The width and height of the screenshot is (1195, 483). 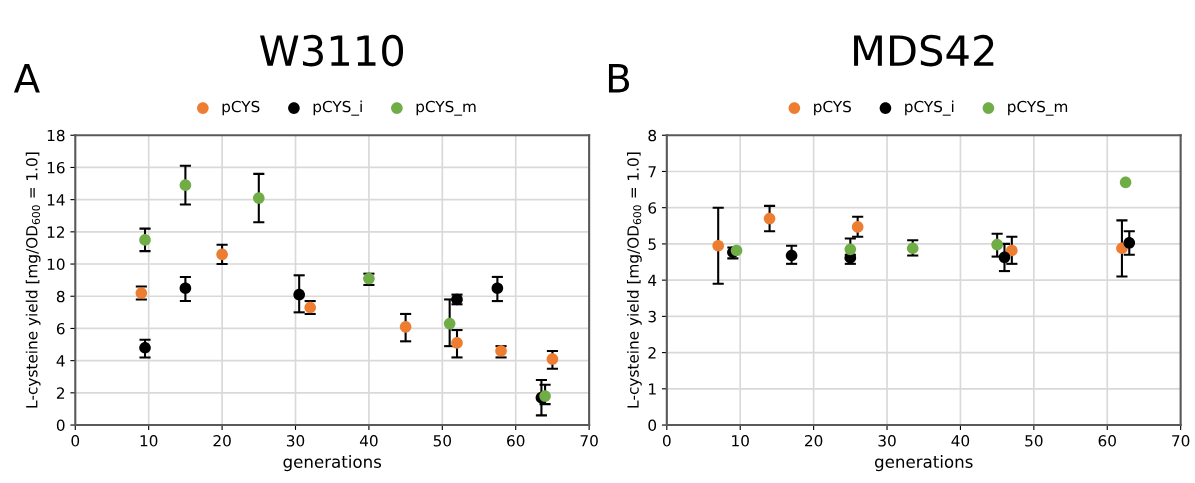 What do you see at coordinates (56, 167) in the screenshot?
I see `y-tick-label: 16` at bounding box center [56, 167].